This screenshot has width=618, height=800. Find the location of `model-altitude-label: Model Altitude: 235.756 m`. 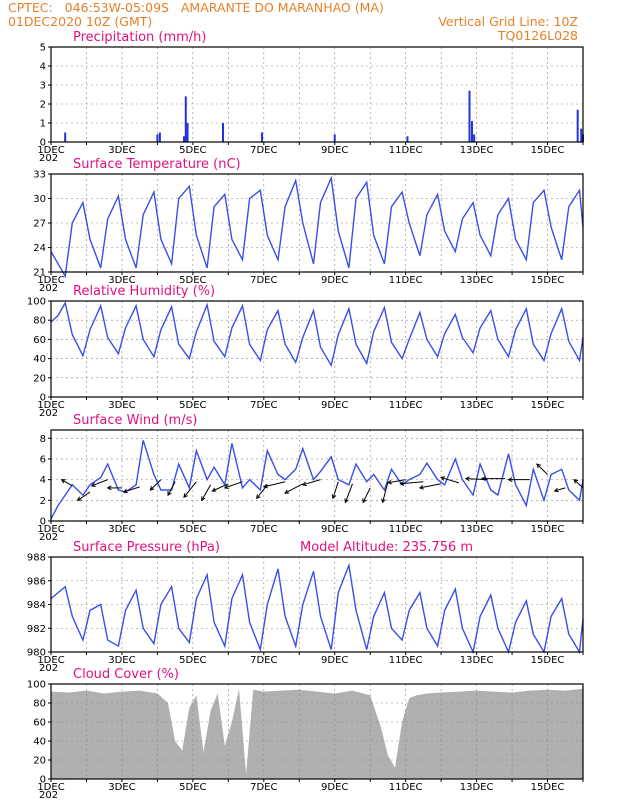

model-altitude-label: Model Altitude: 235.756 m is located at coordinates (386, 547).